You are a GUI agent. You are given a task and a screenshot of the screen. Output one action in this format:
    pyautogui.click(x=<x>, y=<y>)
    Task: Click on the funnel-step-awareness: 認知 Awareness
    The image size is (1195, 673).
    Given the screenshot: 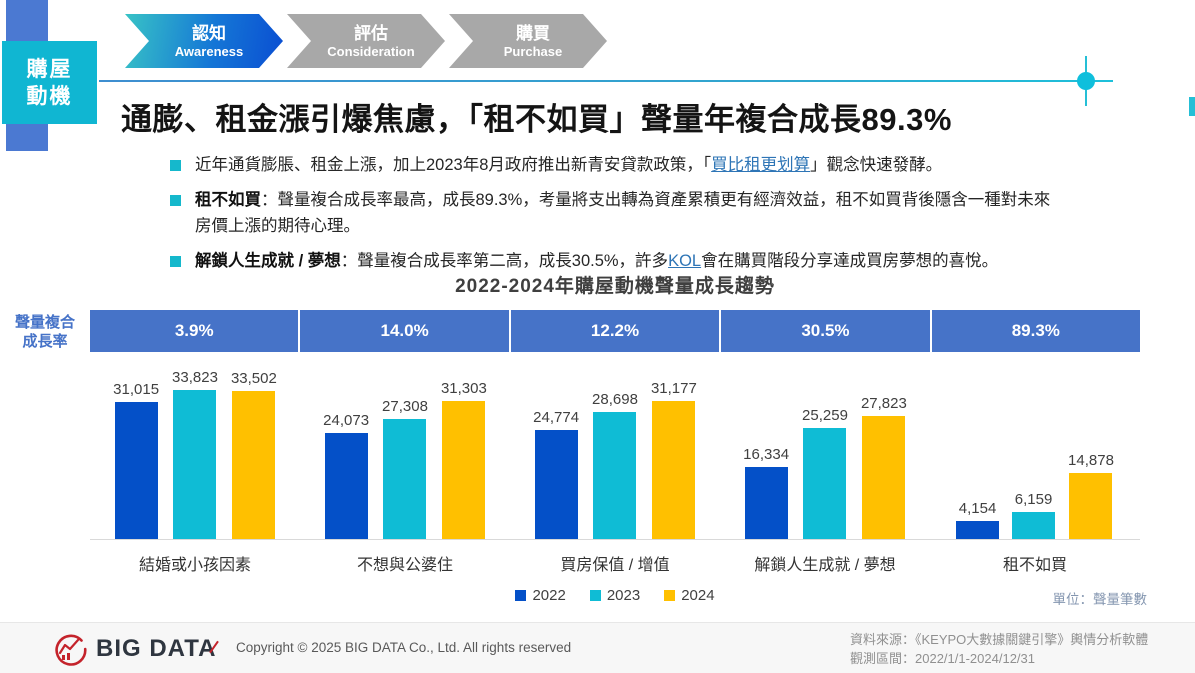 What is the action you would take?
    pyautogui.click(x=204, y=41)
    